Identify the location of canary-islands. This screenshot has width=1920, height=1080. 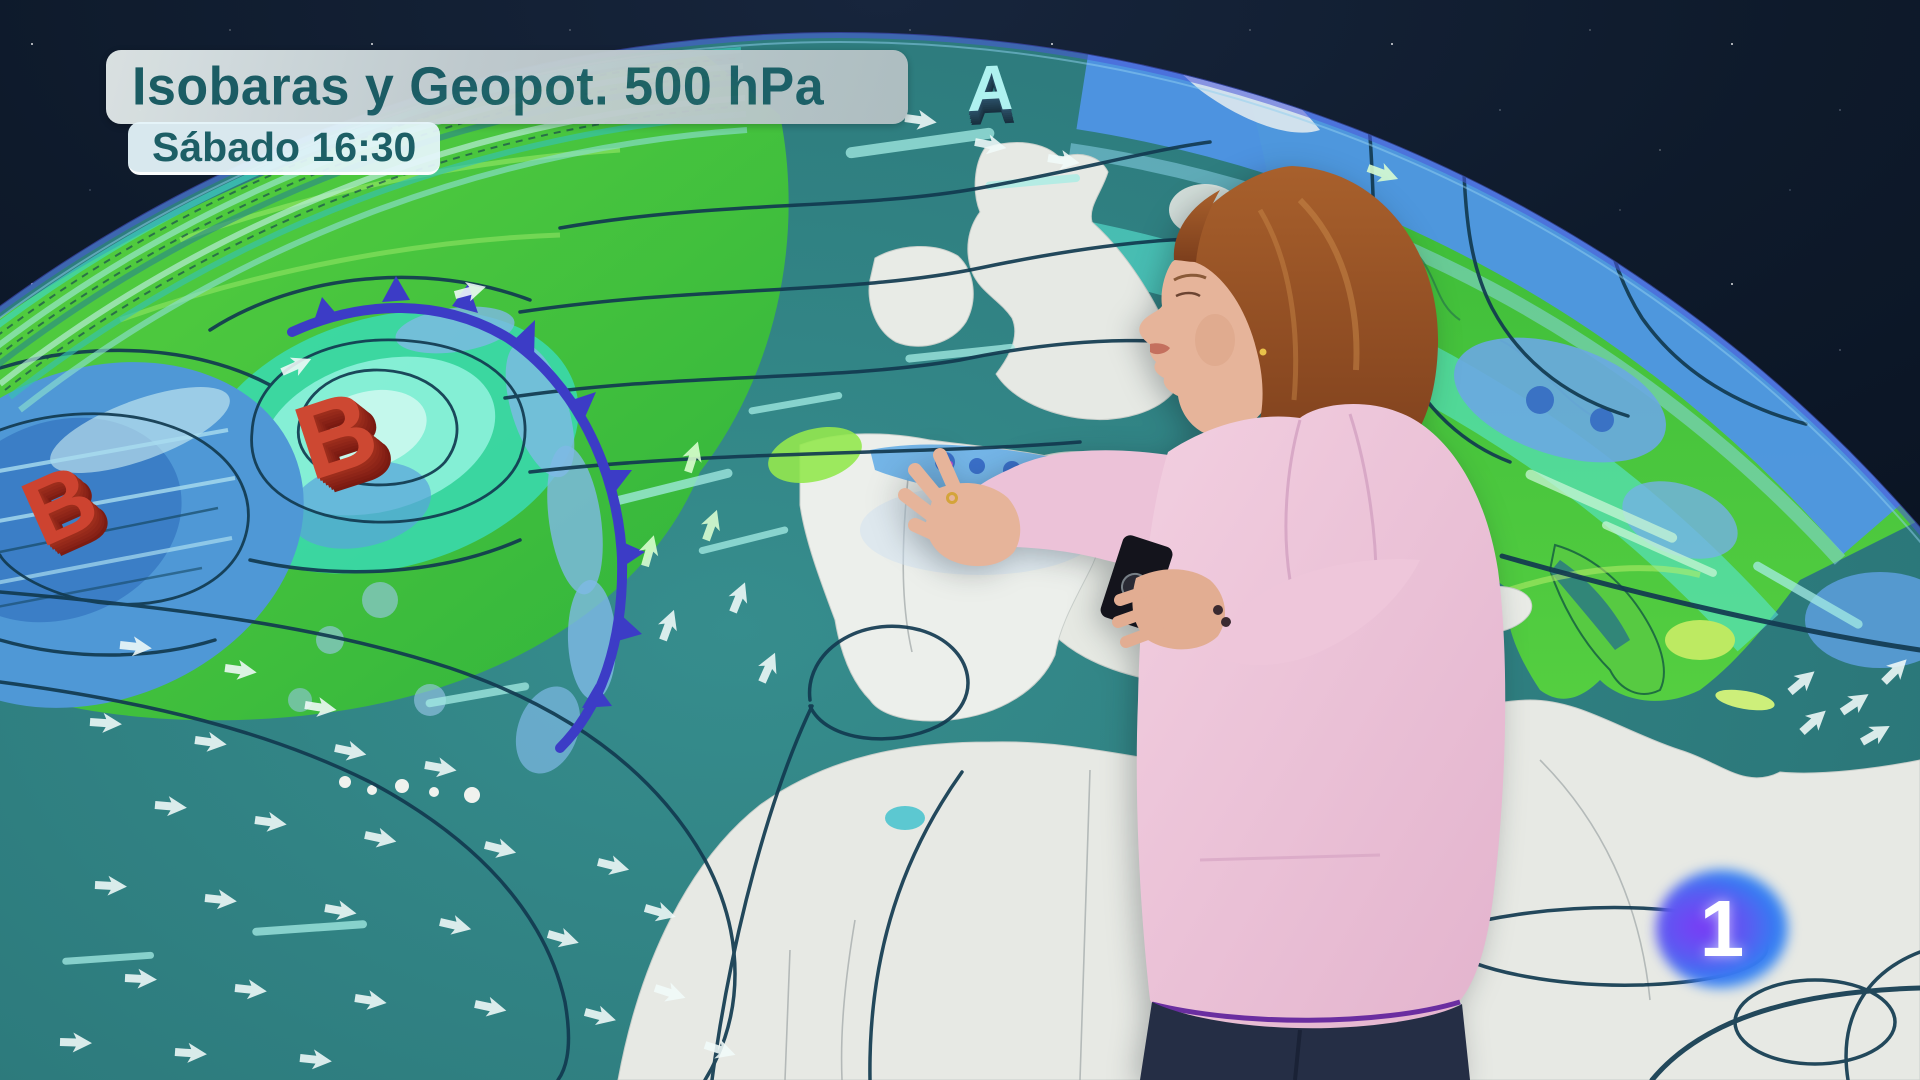
(409, 789).